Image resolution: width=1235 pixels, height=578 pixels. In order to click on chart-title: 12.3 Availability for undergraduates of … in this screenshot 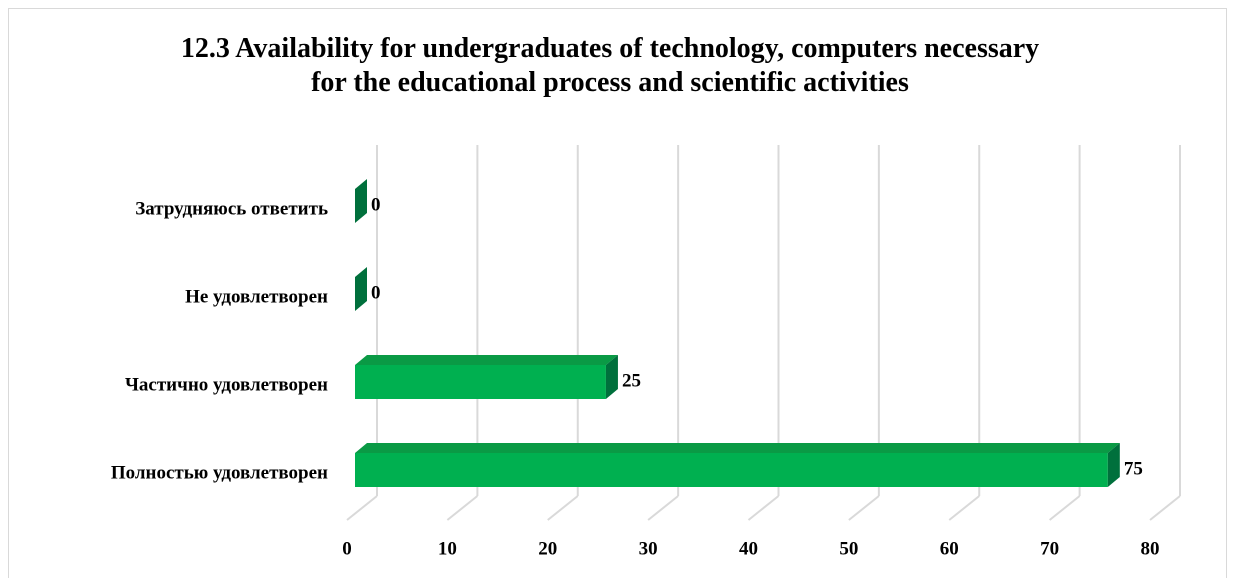, I will do `click(610, 65)`.